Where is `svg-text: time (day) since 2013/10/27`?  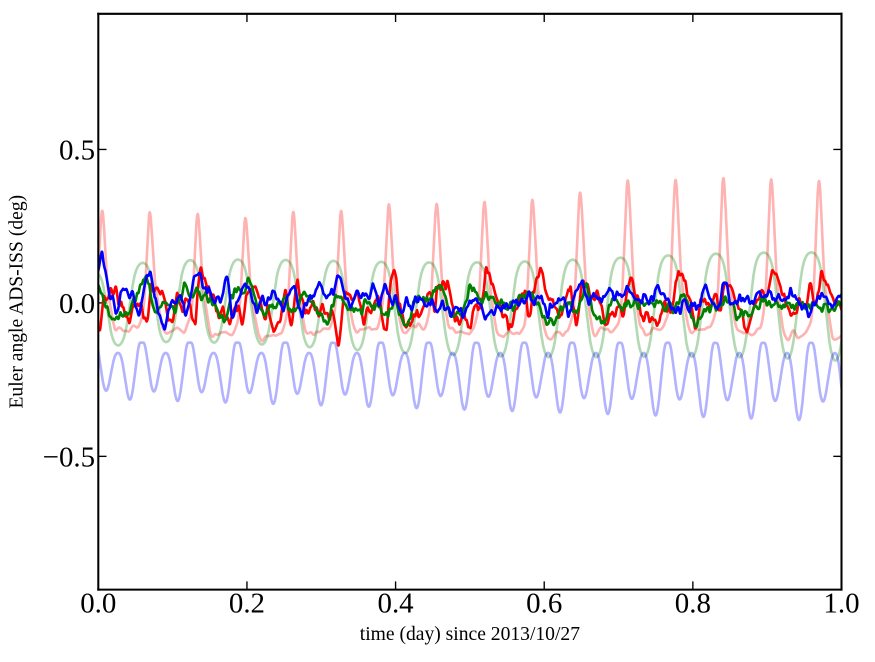
svg-text: time (day) since 2013/10/27 is located at coordinates (470, 634).